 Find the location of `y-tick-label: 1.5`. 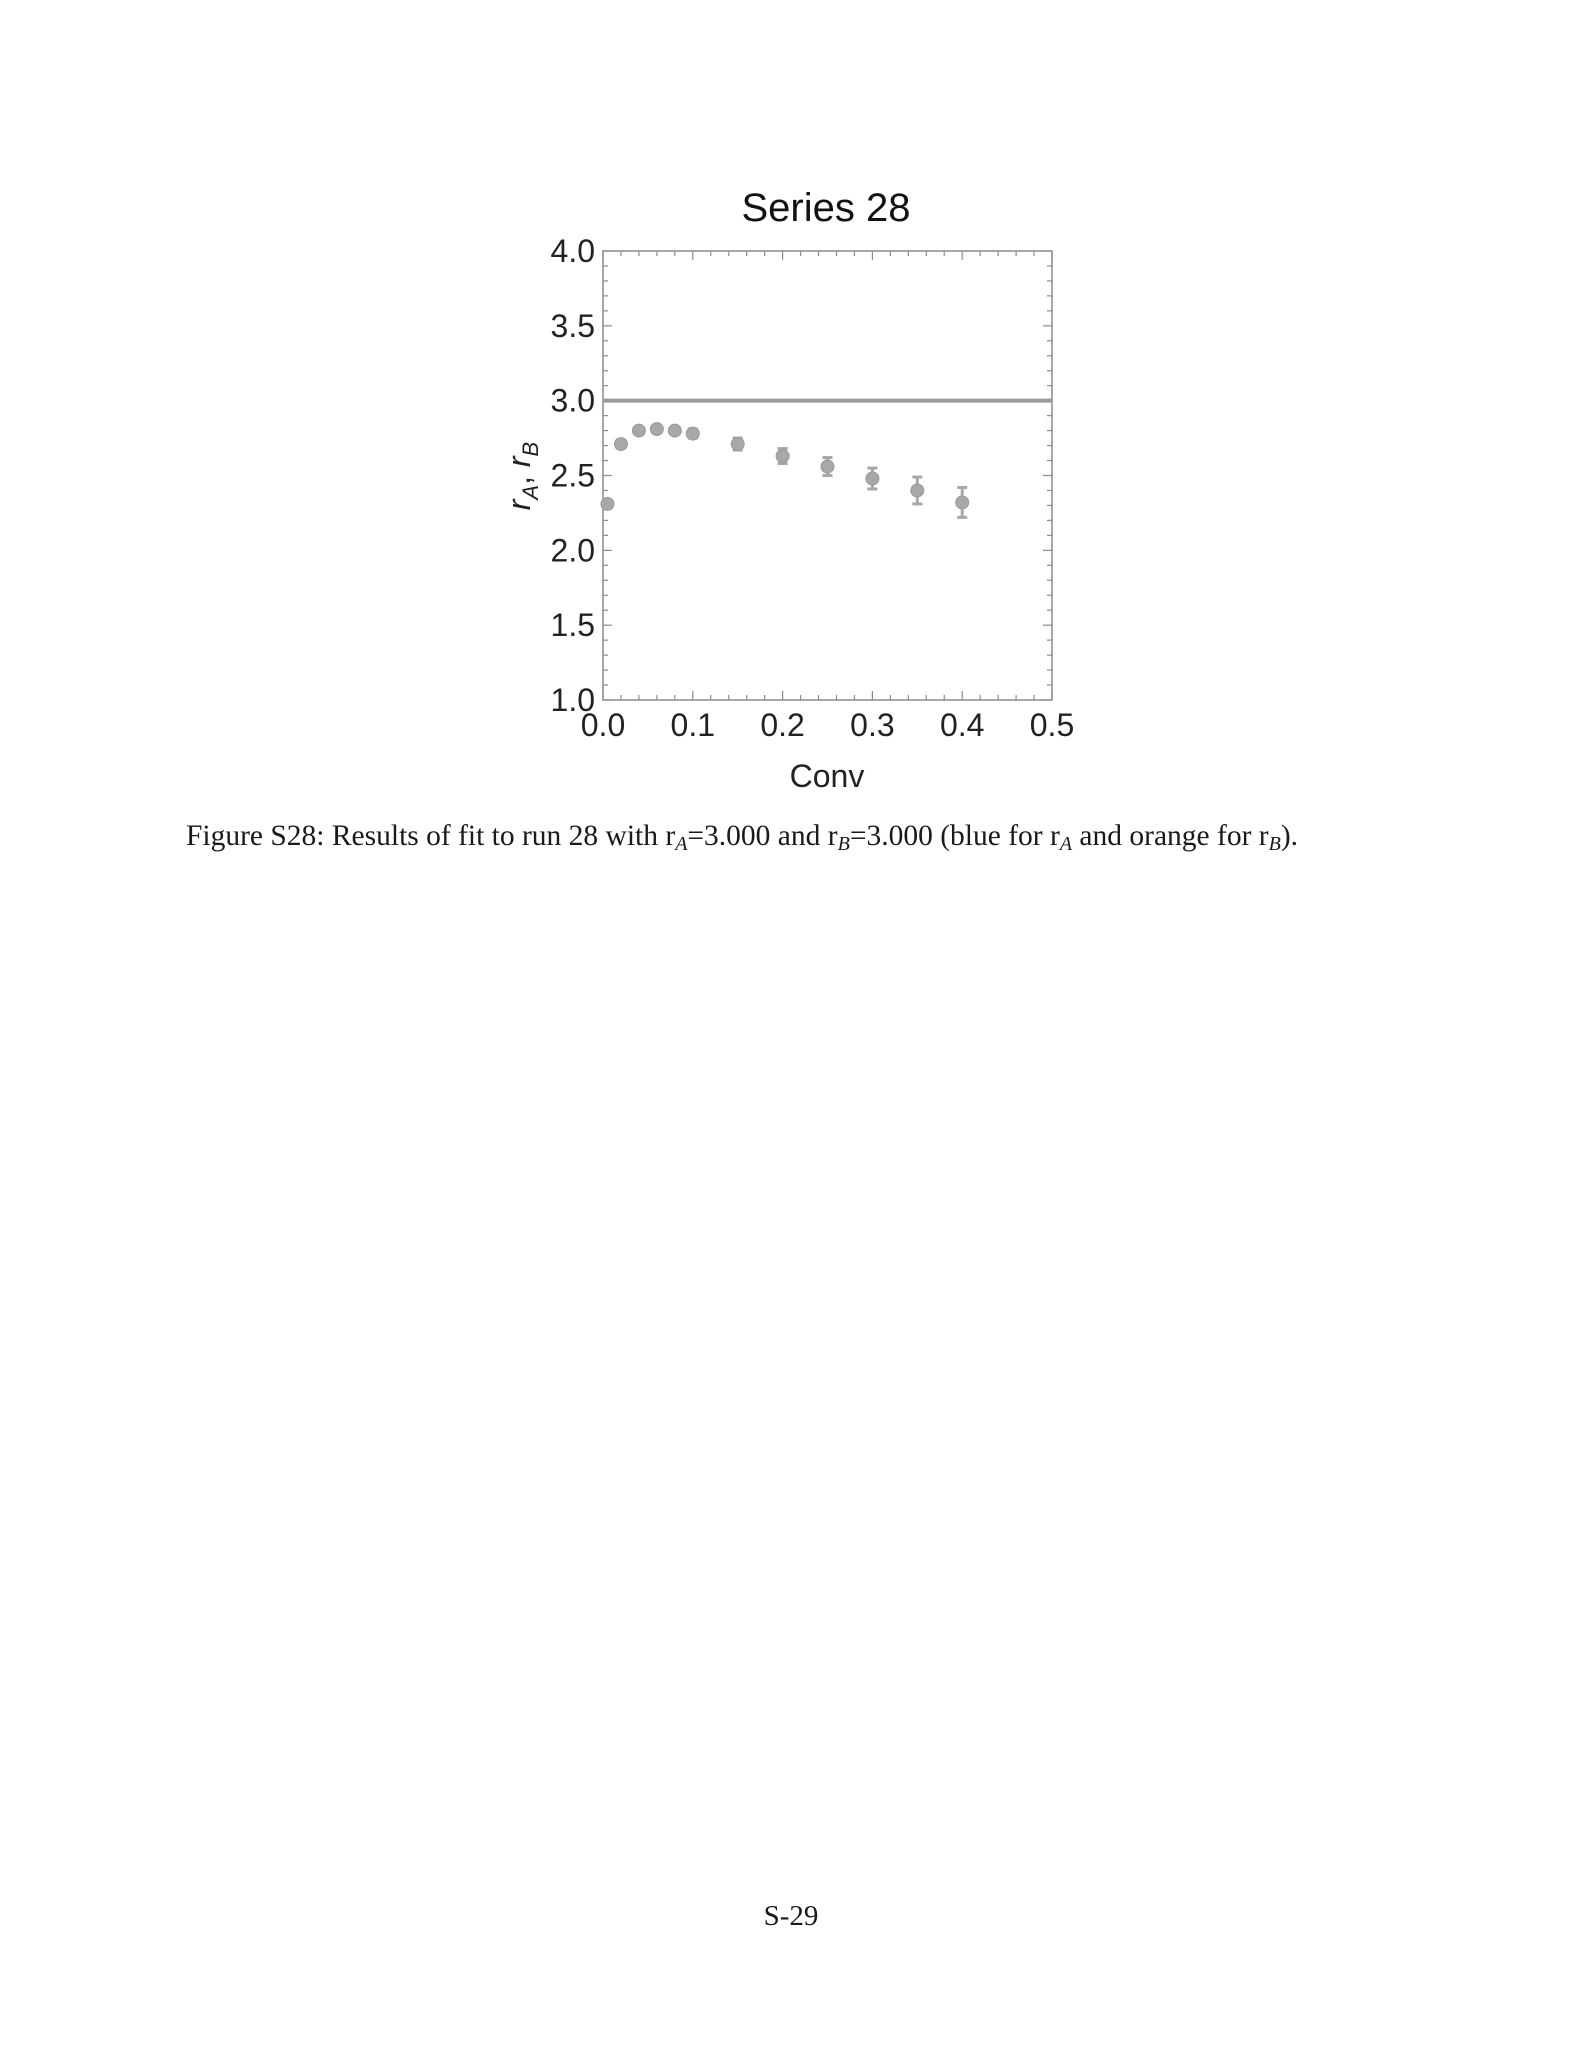

y-tick-label: 1.5 is located at coordinates (573, 625).